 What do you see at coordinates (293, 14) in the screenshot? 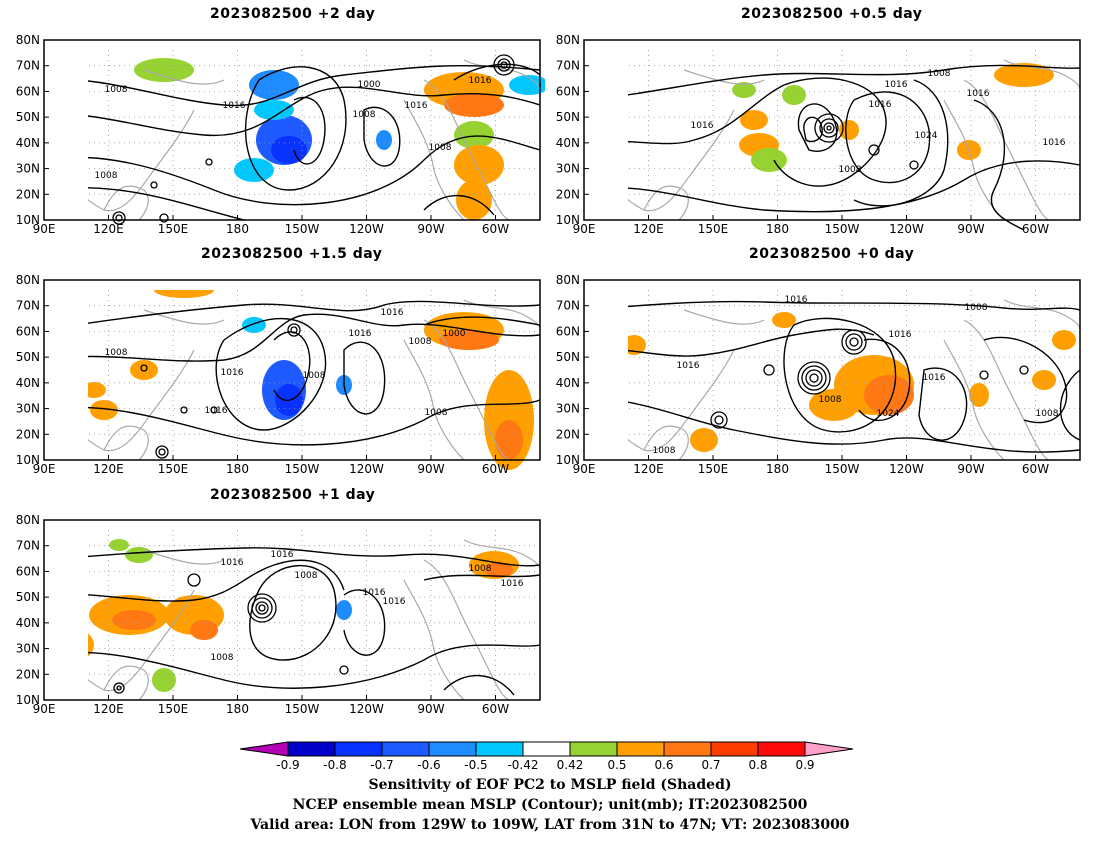
I see `panel-title-plus2: 2023082500 +2 day` at bounding box center [293, 14].